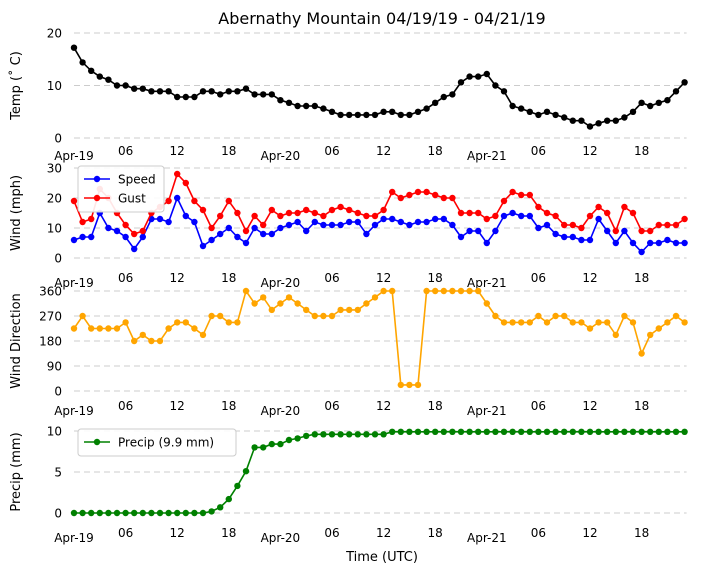  I want to click on x-tick-label: Apr-20, so click(281, 538).